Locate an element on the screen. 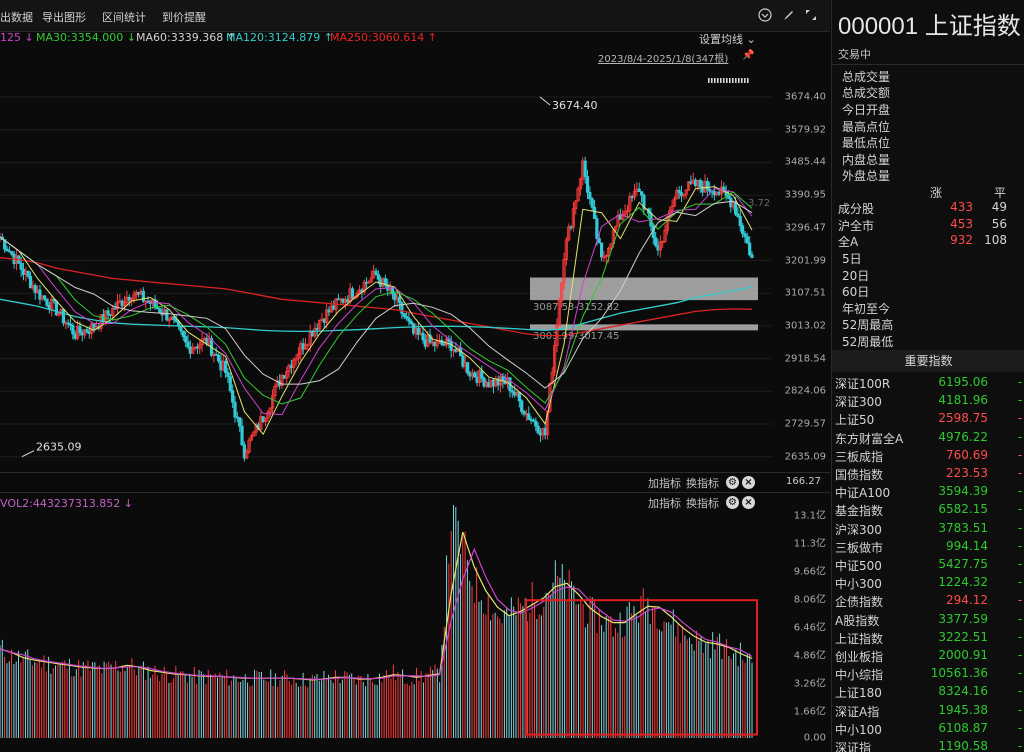 The height and width of the screenshot is (752, 1024). export-data-button: 出数据 is located at coordinates (16, 17).